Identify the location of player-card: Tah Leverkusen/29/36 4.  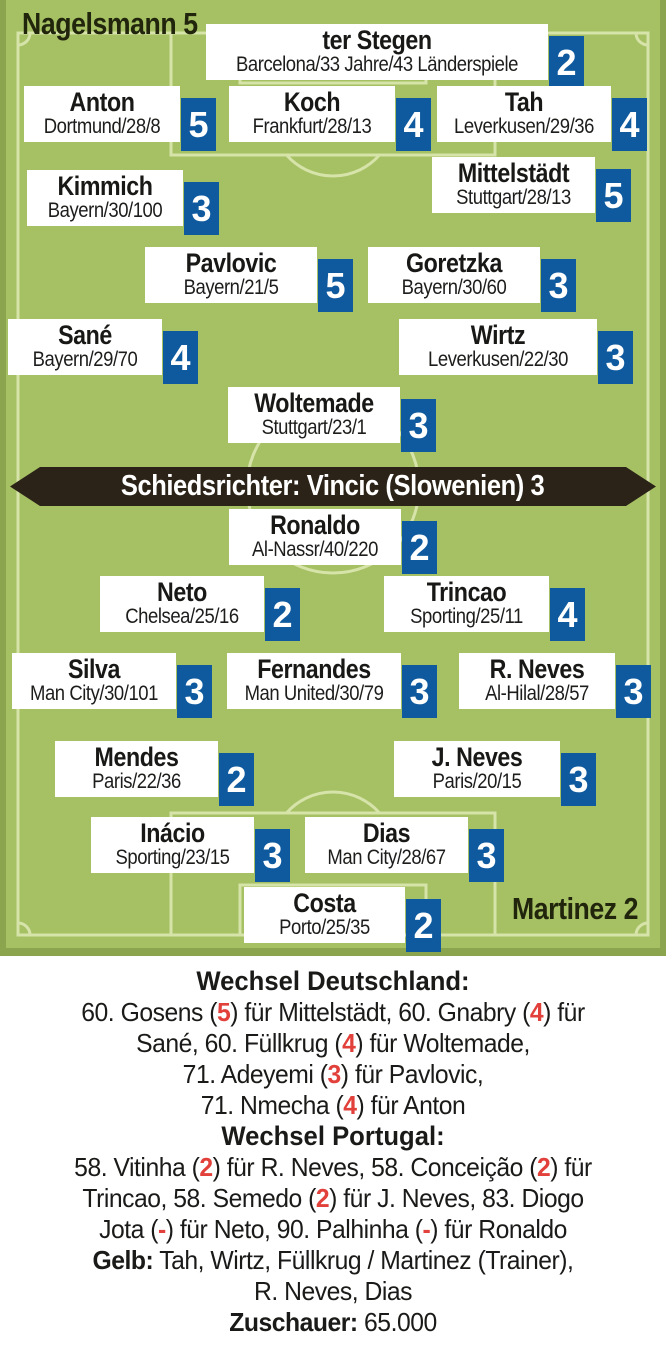
(542, 118).